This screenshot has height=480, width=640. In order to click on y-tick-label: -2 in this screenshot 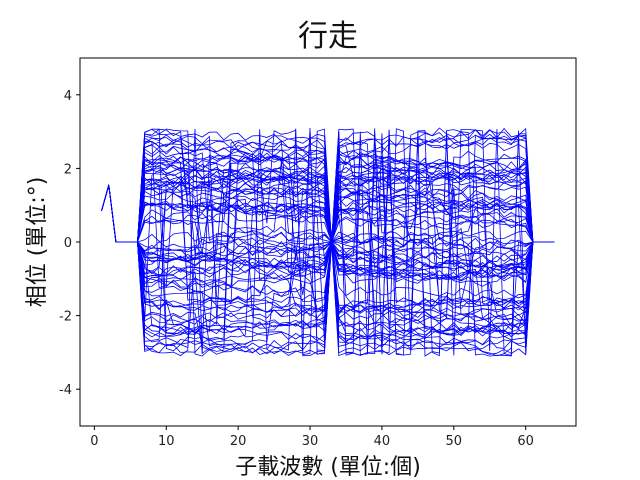, I will do `click(65, 317)`.